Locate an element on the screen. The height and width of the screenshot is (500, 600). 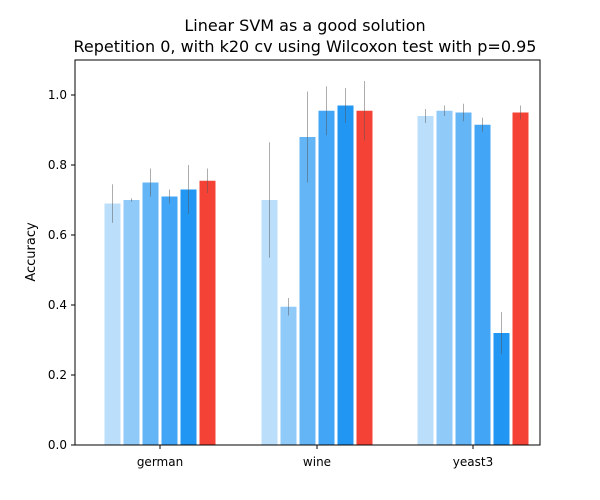
y-tick-label-5: 1.0 is located at coordinates (57, 95).